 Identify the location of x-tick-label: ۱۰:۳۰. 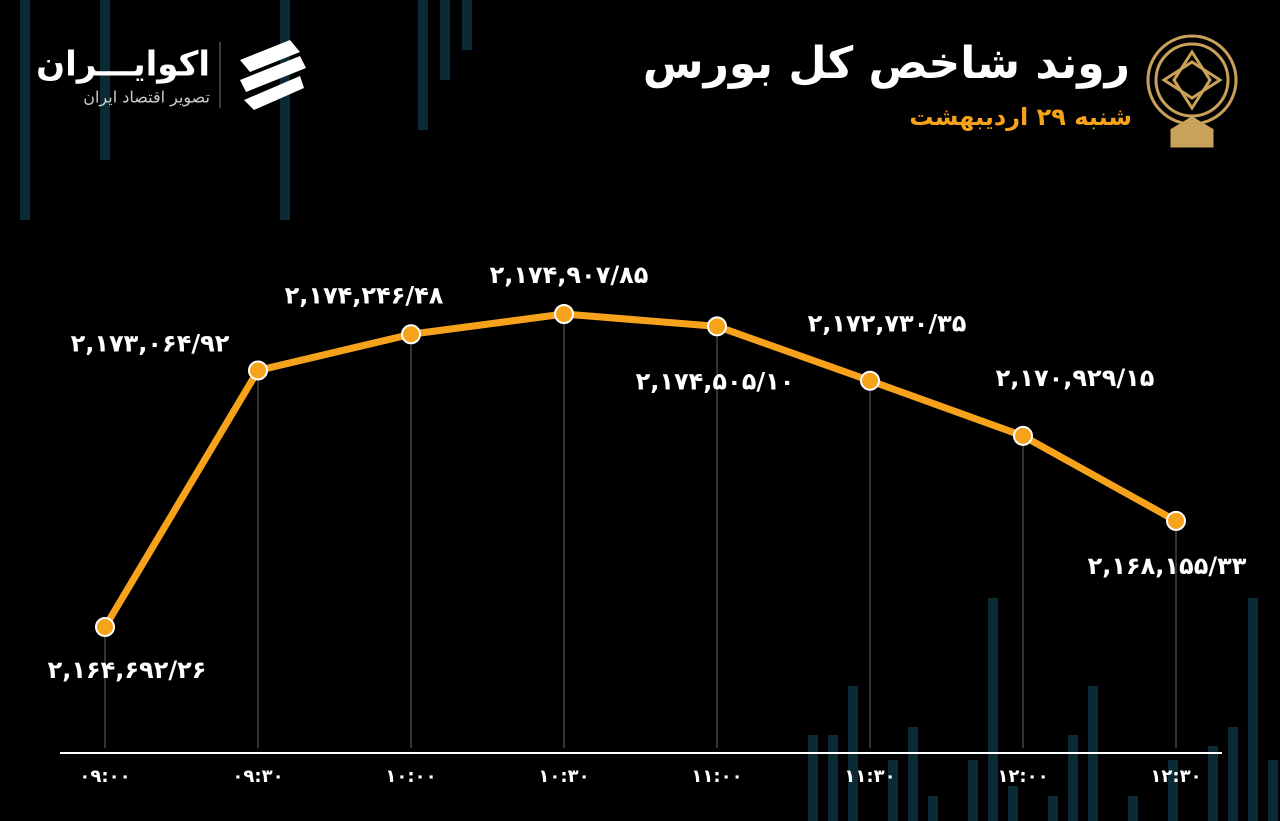
(563, 776).